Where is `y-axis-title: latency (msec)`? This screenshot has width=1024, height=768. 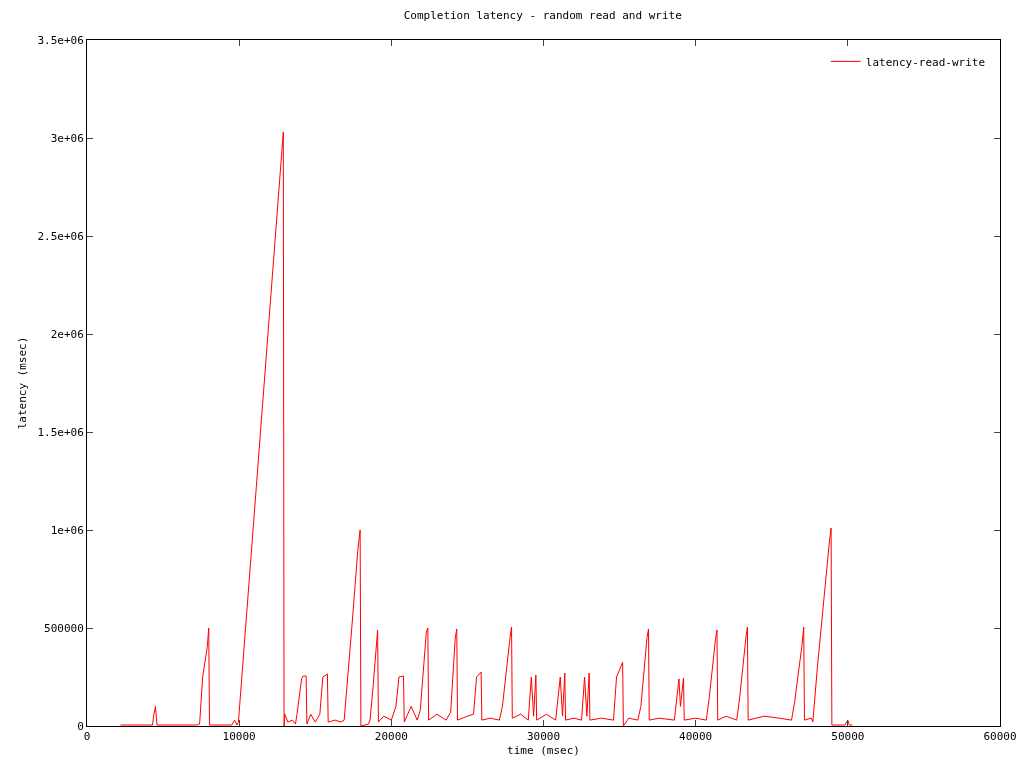 y-axis-title: latency (msec) is located at coordinates (23, 383).